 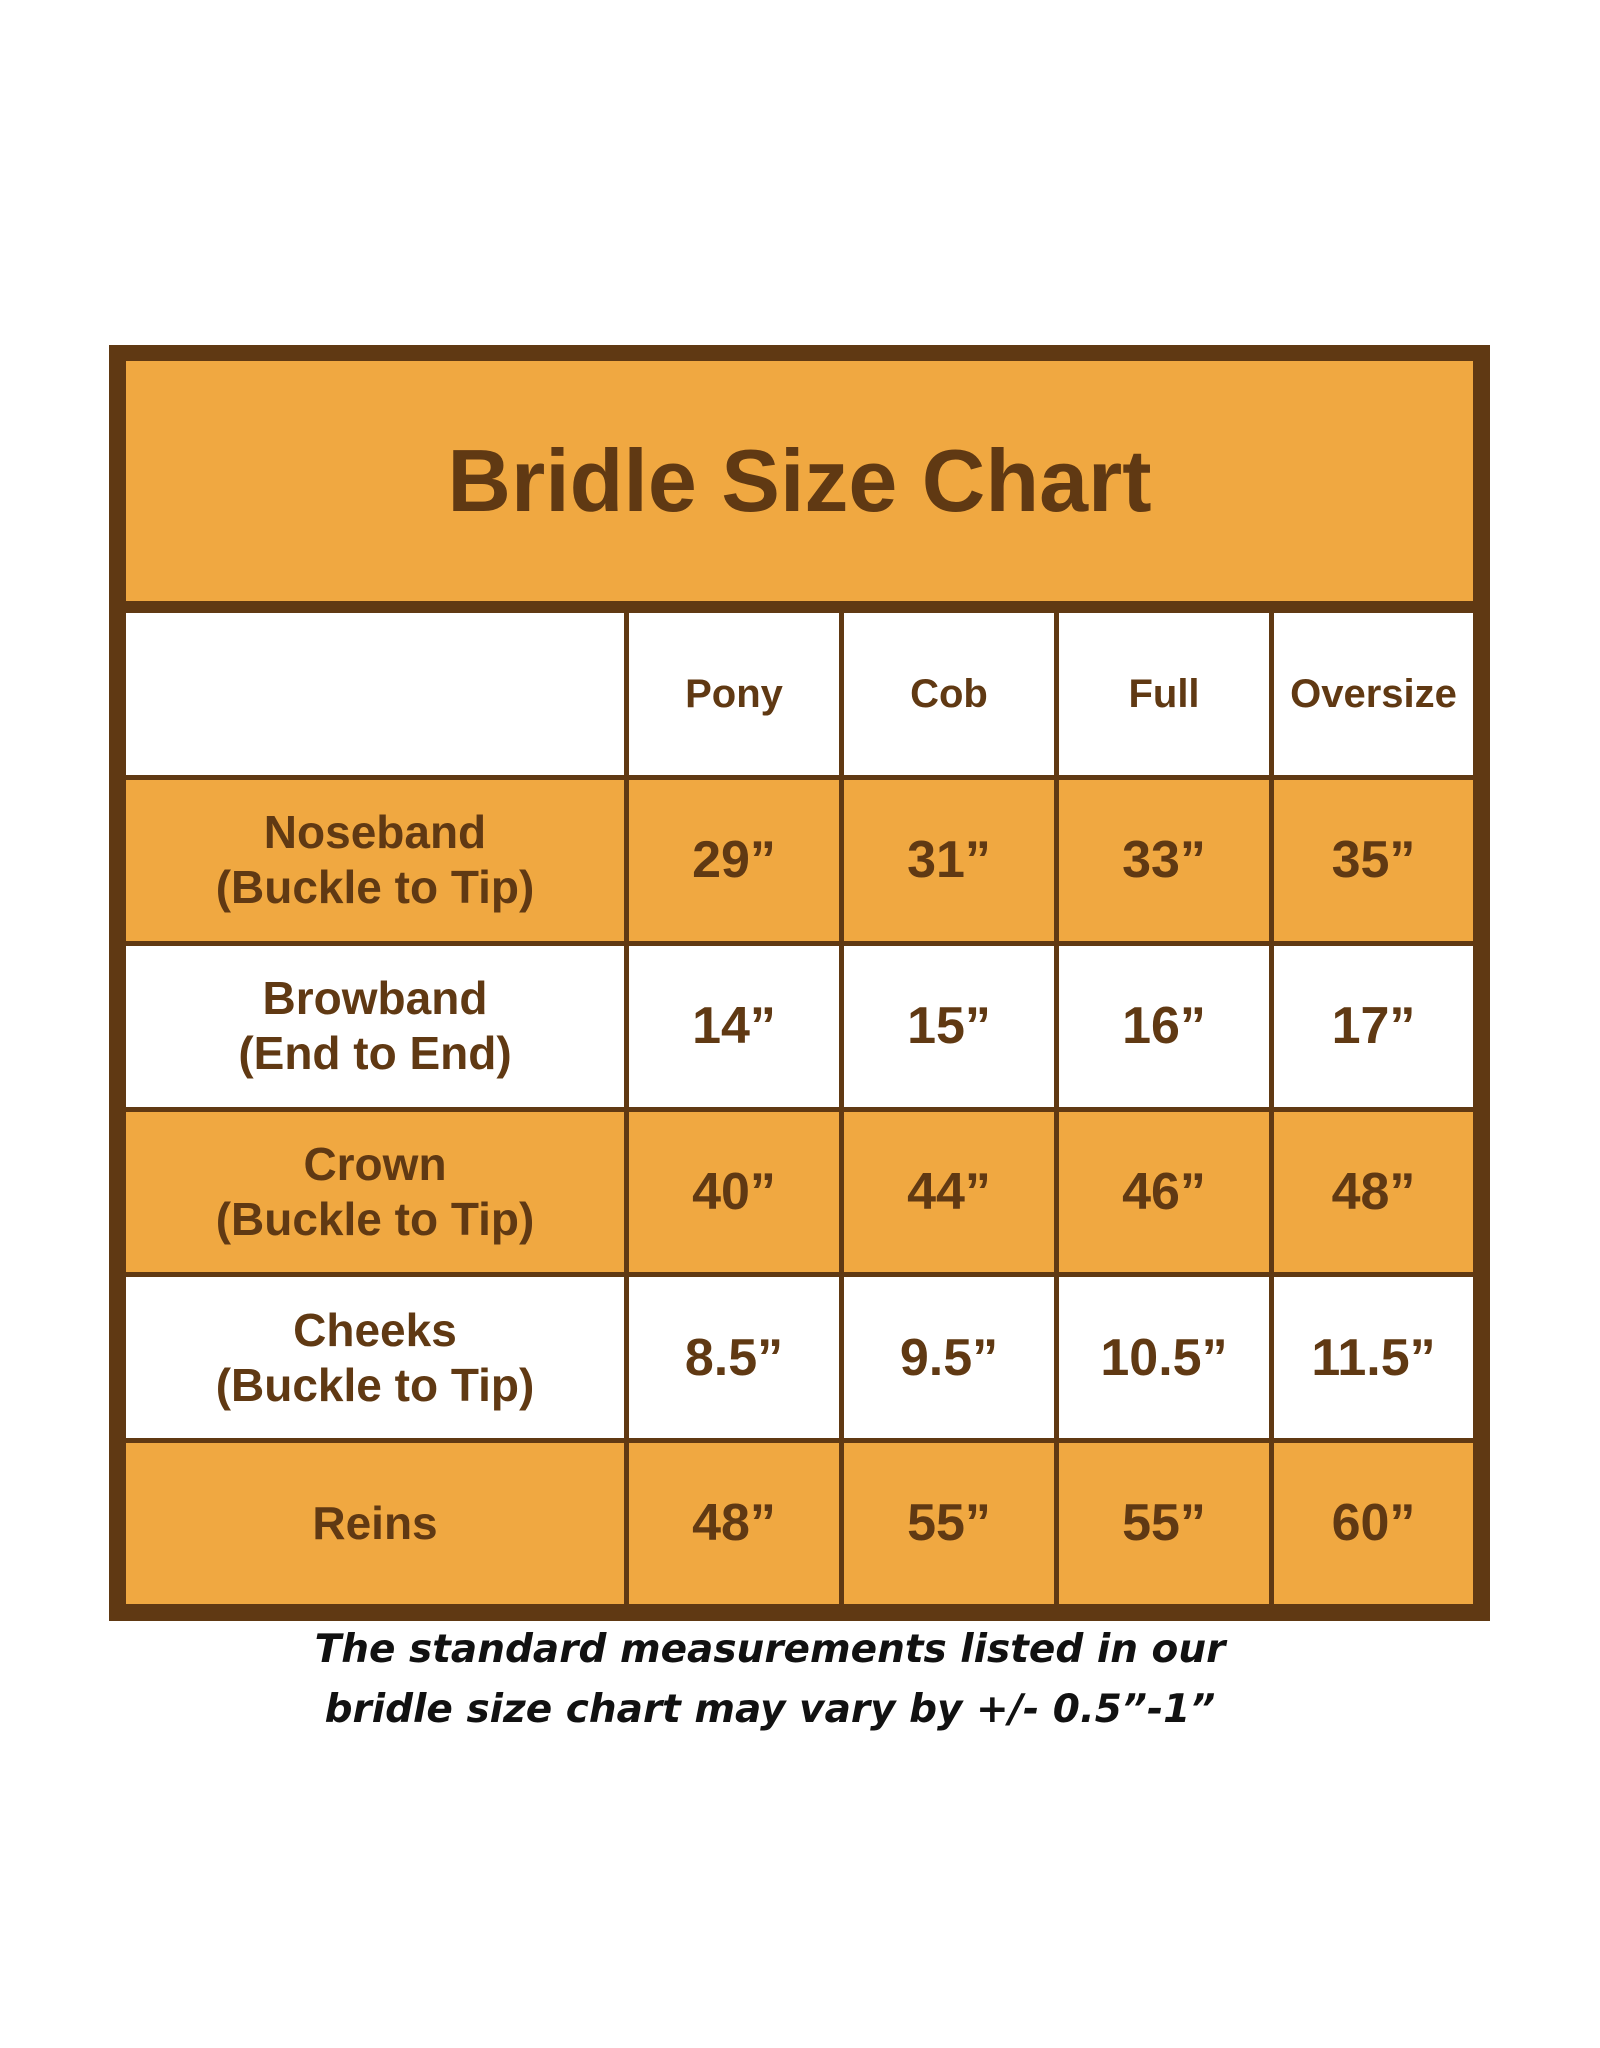 I want to click on size-value: 11.5”, so click(x=1373, y=1358).